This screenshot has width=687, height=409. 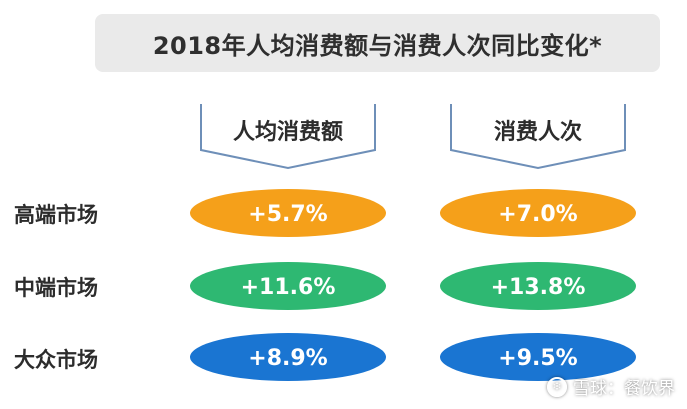 I want to click on row-label-mid-range: 中端市场, so click(x=56, y=288).